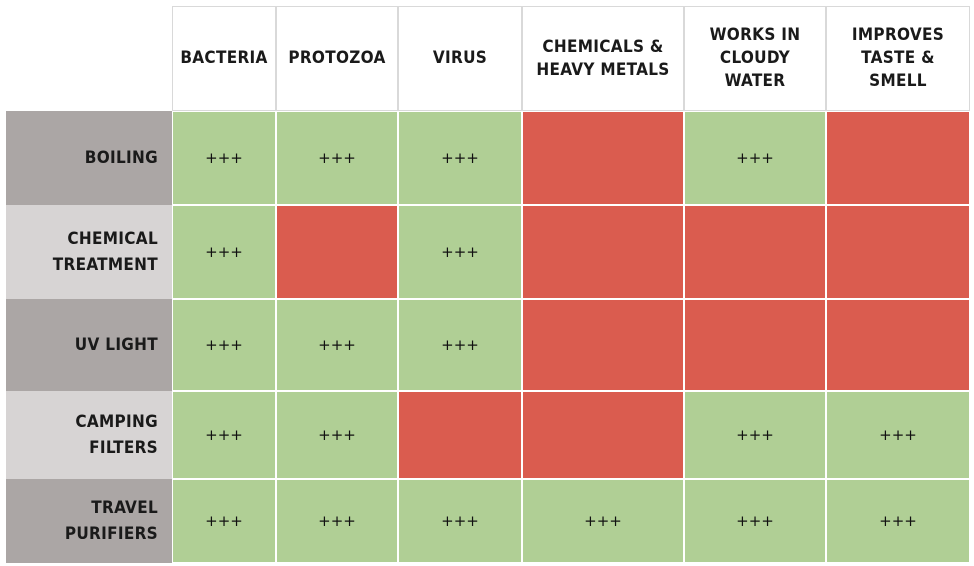  What do you see at coordinates (89, 345) in the screenshot?
I see `row-header: UV LIGHT` at bounding box center [89, 345].